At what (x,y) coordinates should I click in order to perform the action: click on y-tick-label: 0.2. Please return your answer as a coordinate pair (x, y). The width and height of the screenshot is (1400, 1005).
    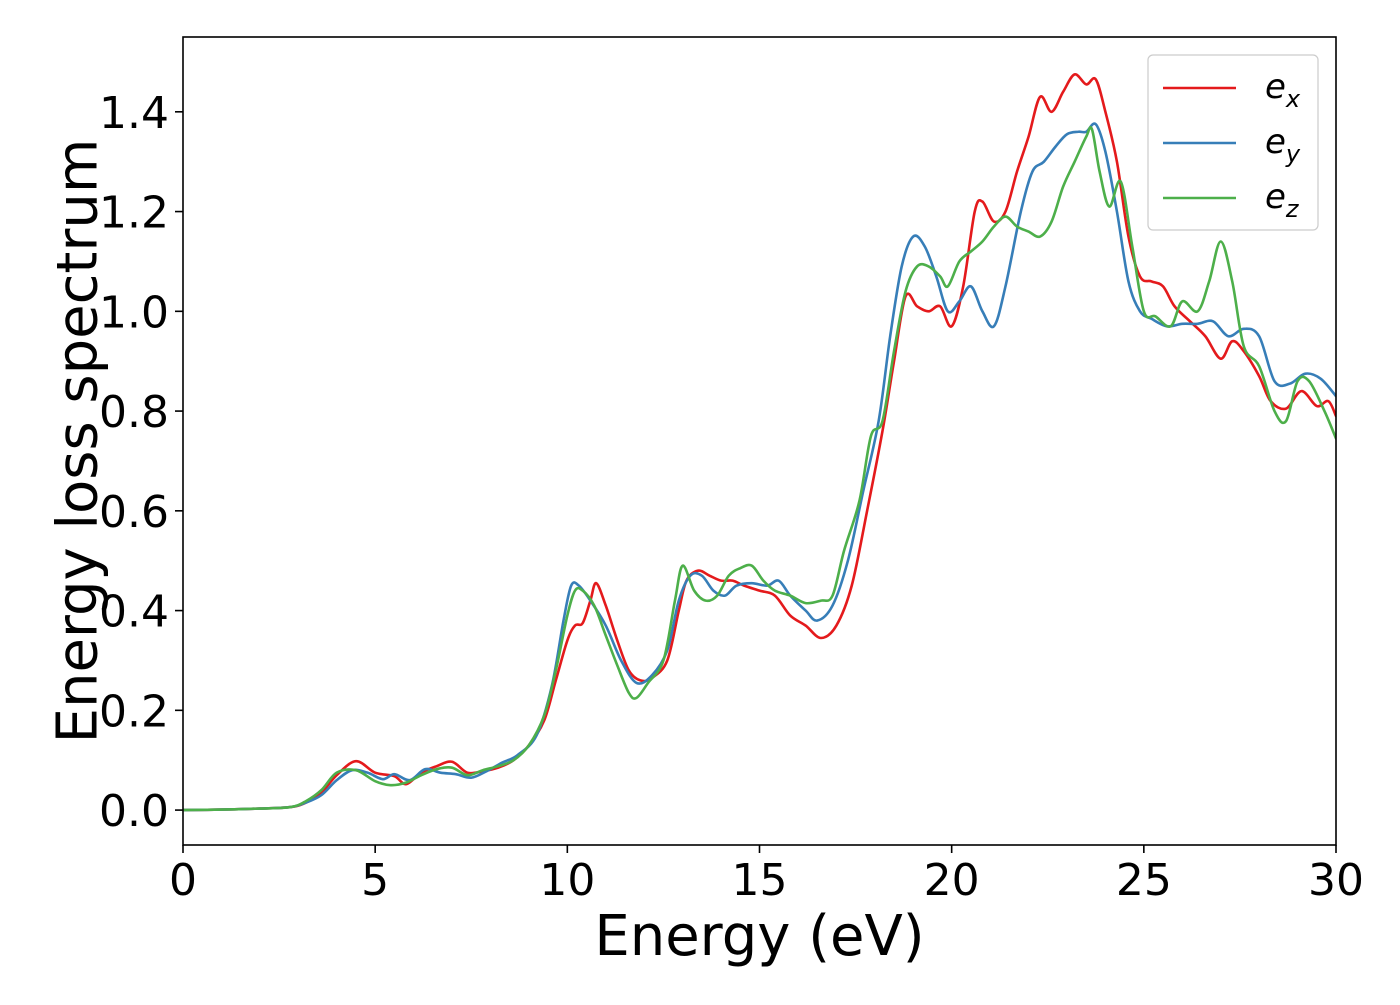
    Looking at the image, I should click on (134, 711).